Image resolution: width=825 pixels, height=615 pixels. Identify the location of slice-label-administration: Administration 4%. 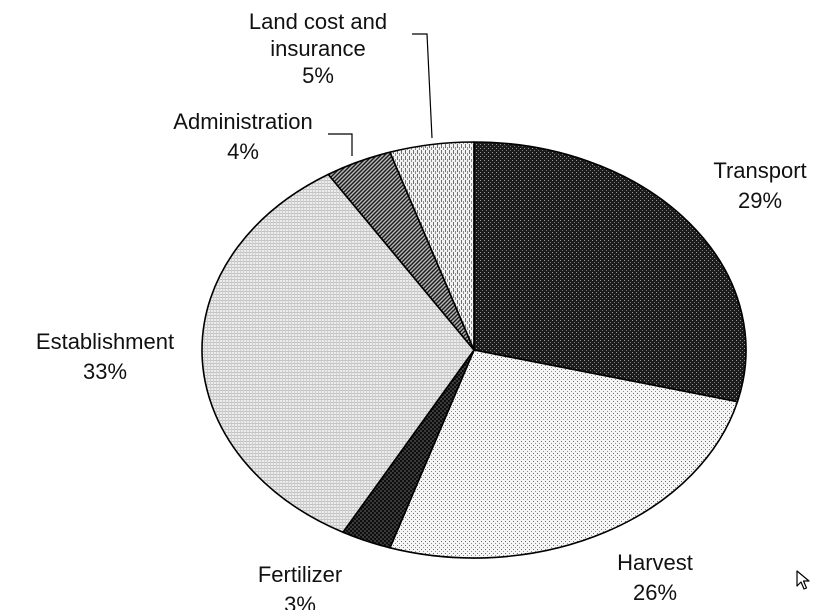
(242, 136).